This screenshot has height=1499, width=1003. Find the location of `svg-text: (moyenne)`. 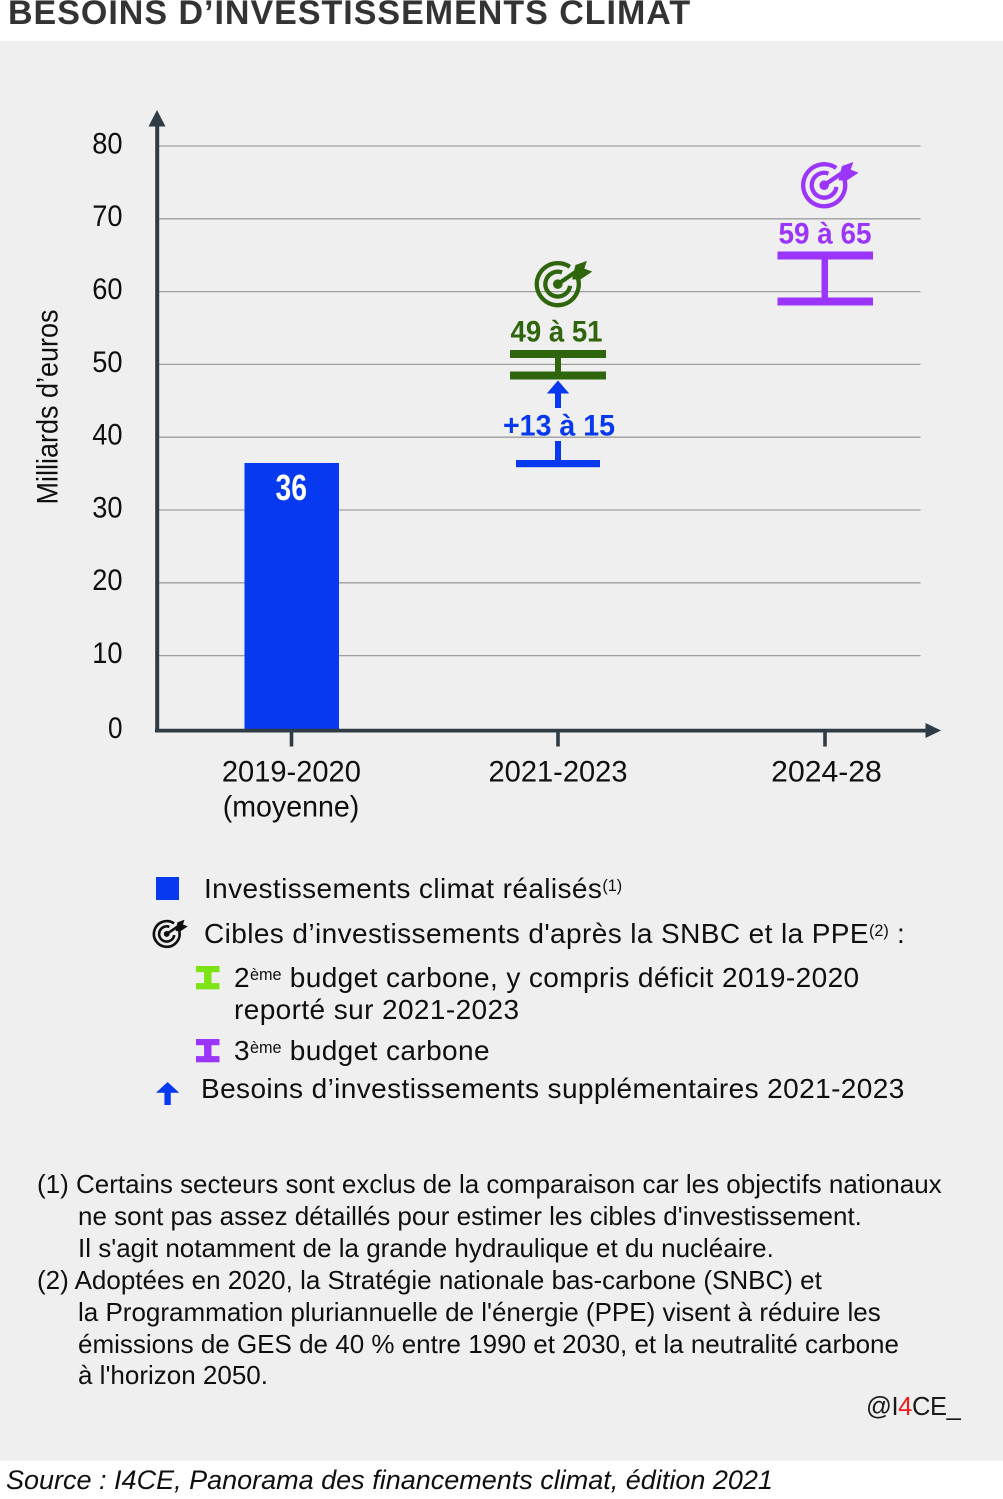

svg-text: (moyenne) is located at coordinates (291, 807).